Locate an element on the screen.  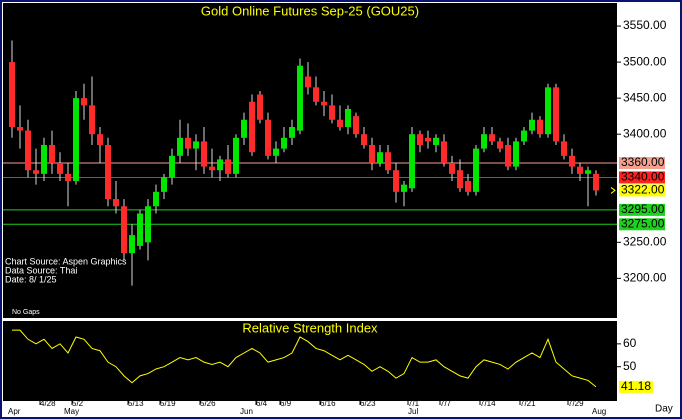
level-label: 3295.00 is located at coordinates (643, 209).